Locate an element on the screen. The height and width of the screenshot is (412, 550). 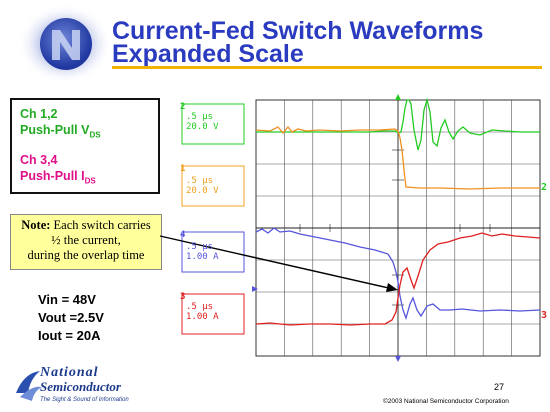
ch4-settings: .5 µs 1.00 A is located at coordinates (202, 252).